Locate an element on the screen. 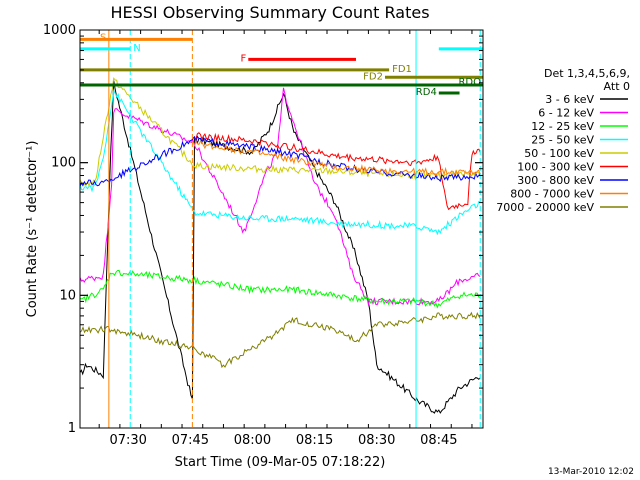  x-tick-label: 07:30 is located at coordinates (127, 440).